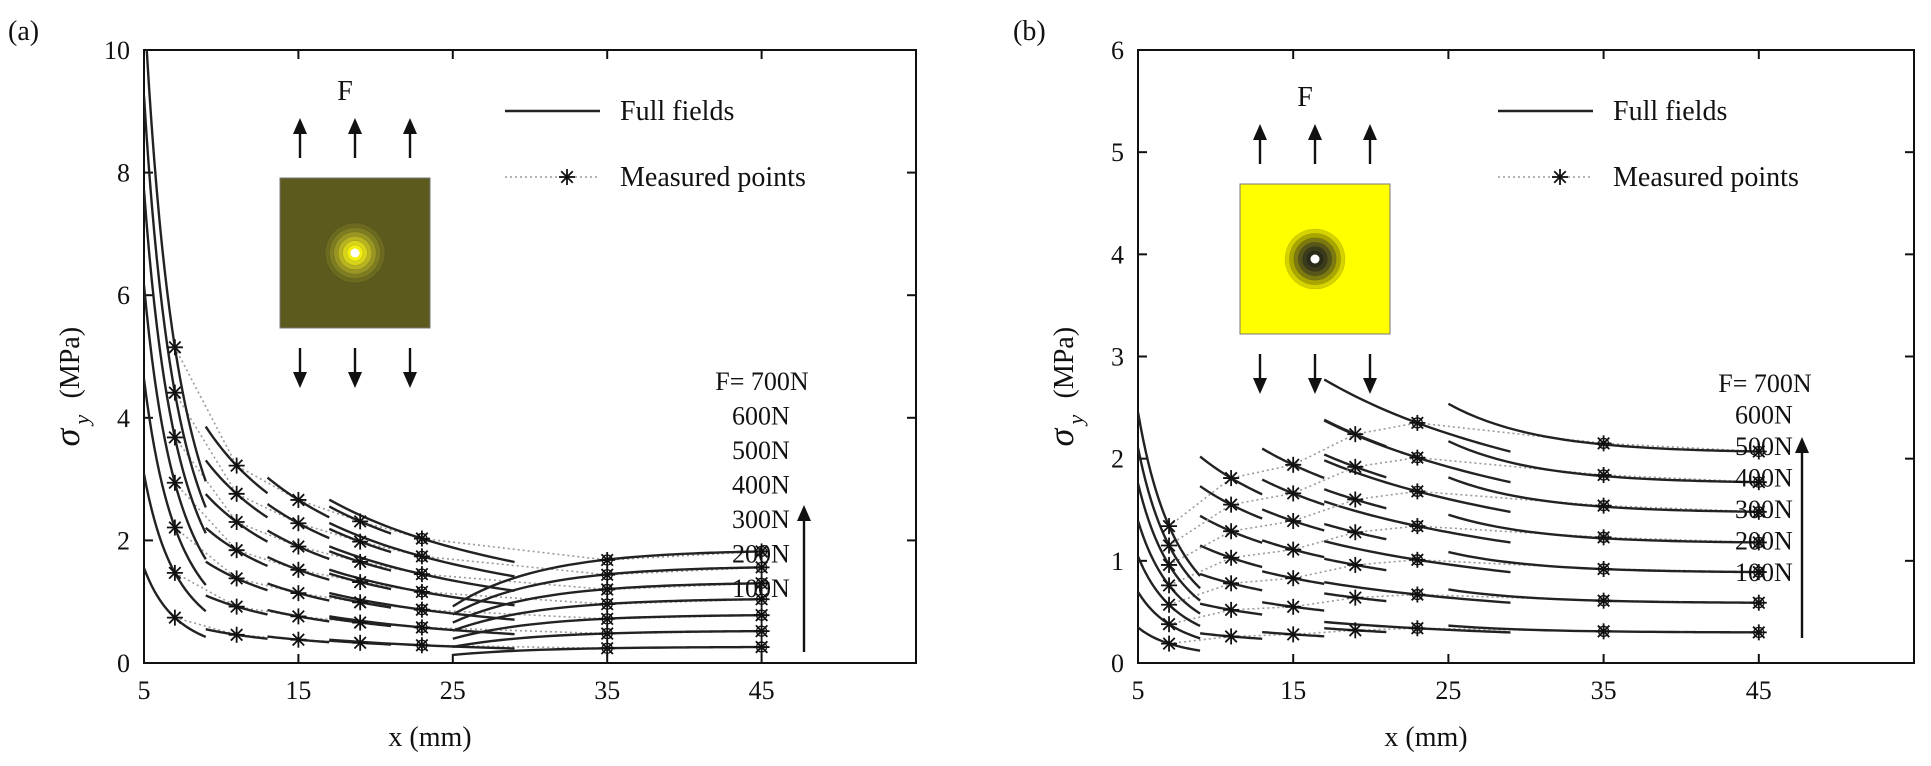  I want to click on legend-measured-label: Measured points, so click(713, 177).